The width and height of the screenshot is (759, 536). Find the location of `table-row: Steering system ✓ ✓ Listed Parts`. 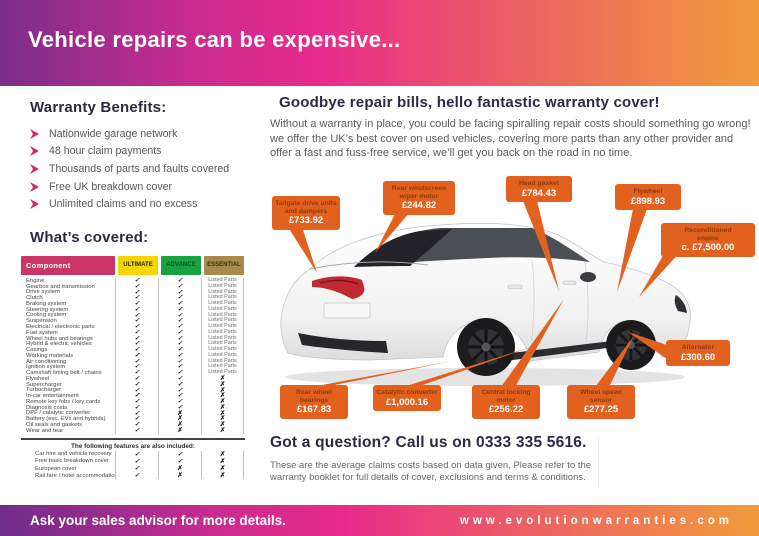

table-row: Steering system ✓ ✓ Listed Parts is located at coordinates (133, 309).